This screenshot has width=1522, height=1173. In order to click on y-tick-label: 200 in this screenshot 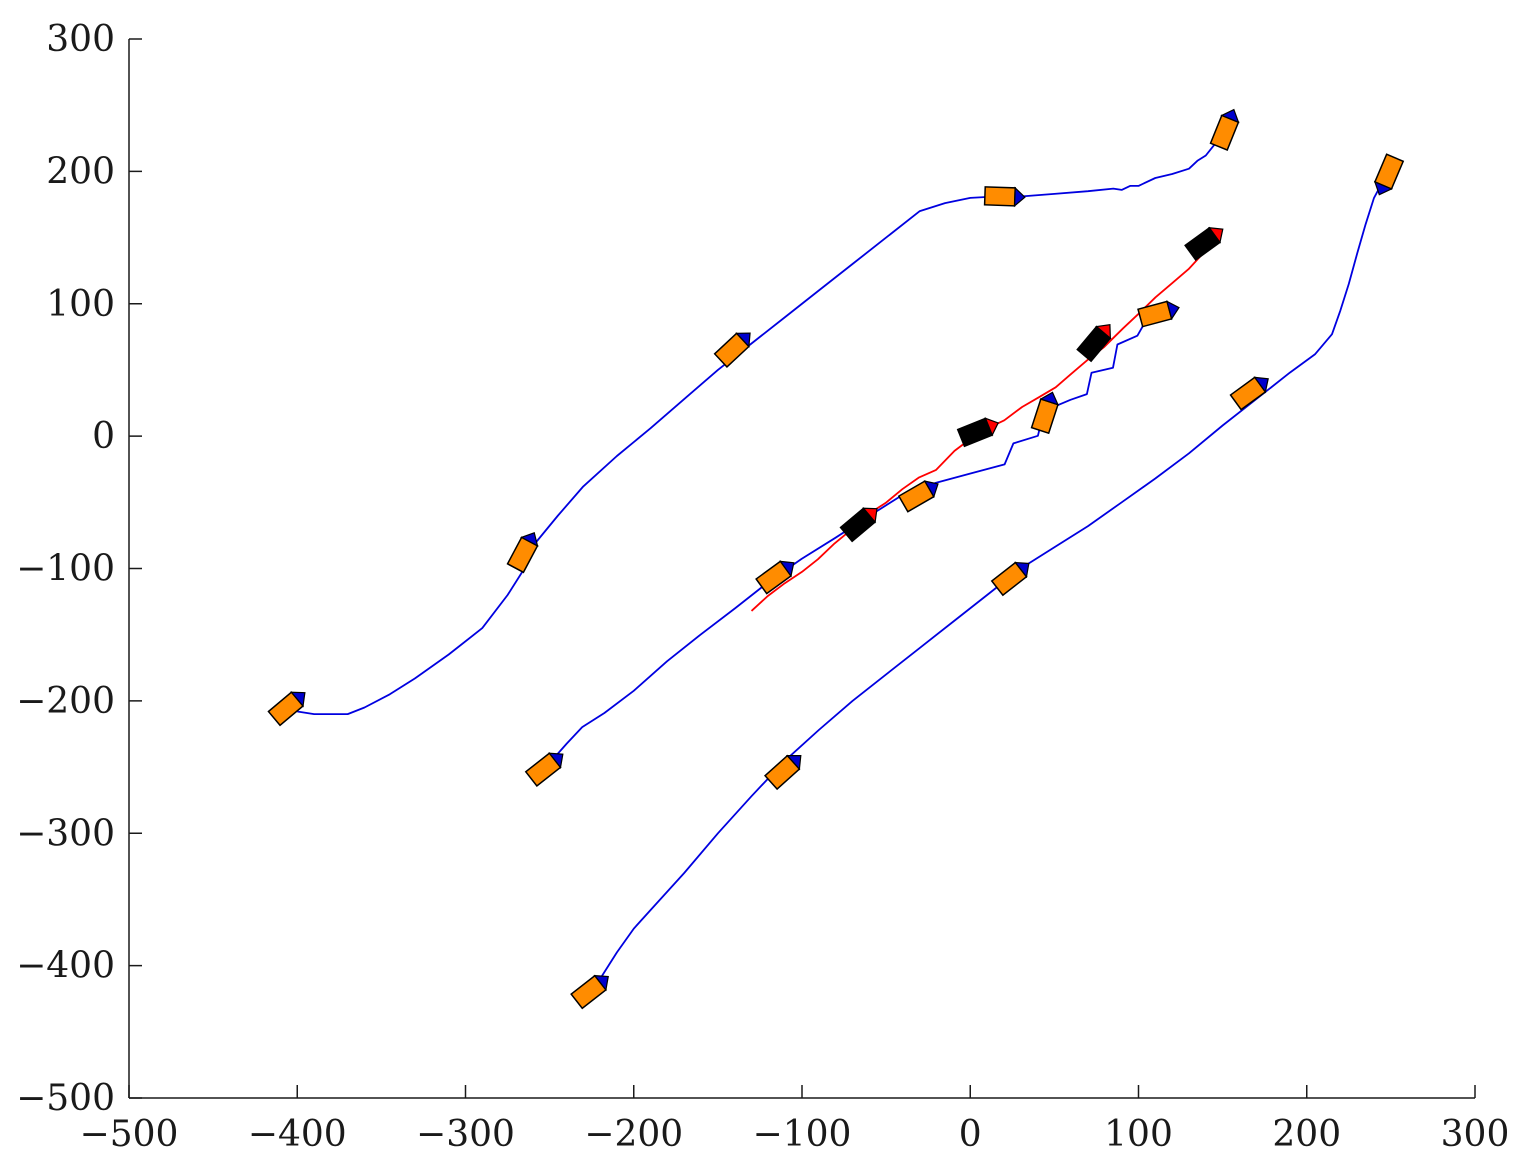, I will do `click(80, 171)`.